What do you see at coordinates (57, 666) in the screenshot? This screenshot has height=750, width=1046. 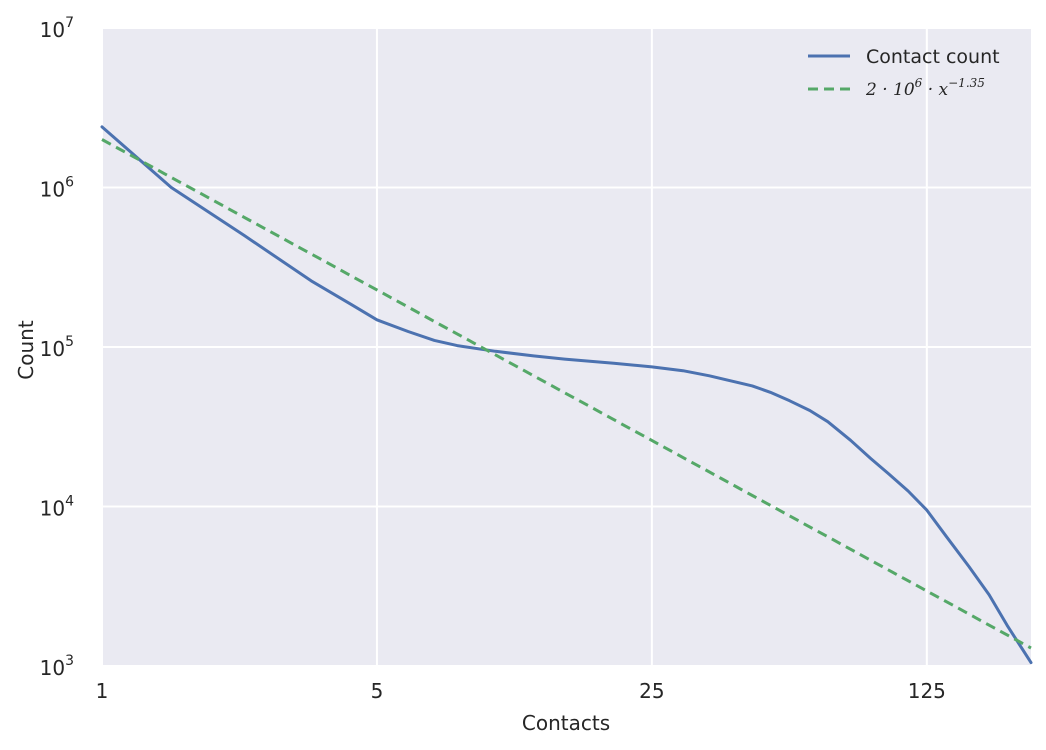 I see `y-tick-label-1e3: 10³` at bounding box center [57, 666].